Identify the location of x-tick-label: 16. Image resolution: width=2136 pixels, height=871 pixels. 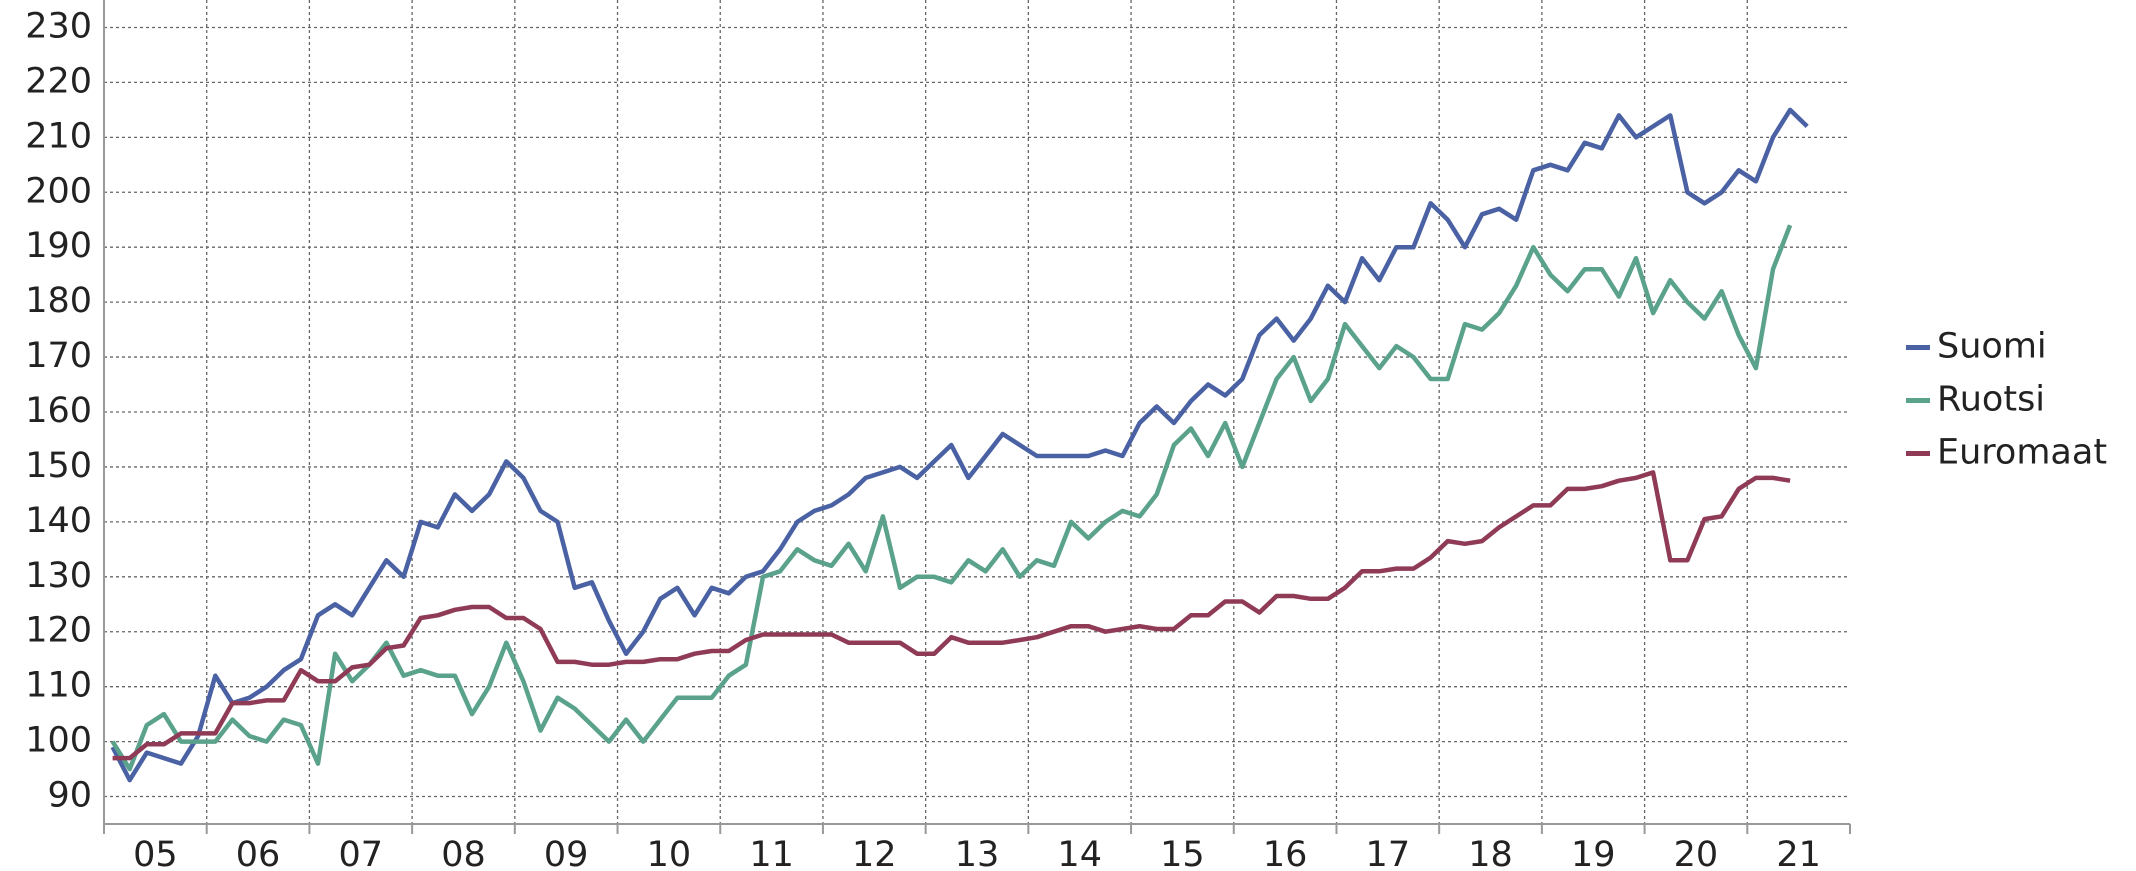
(1285, 853).